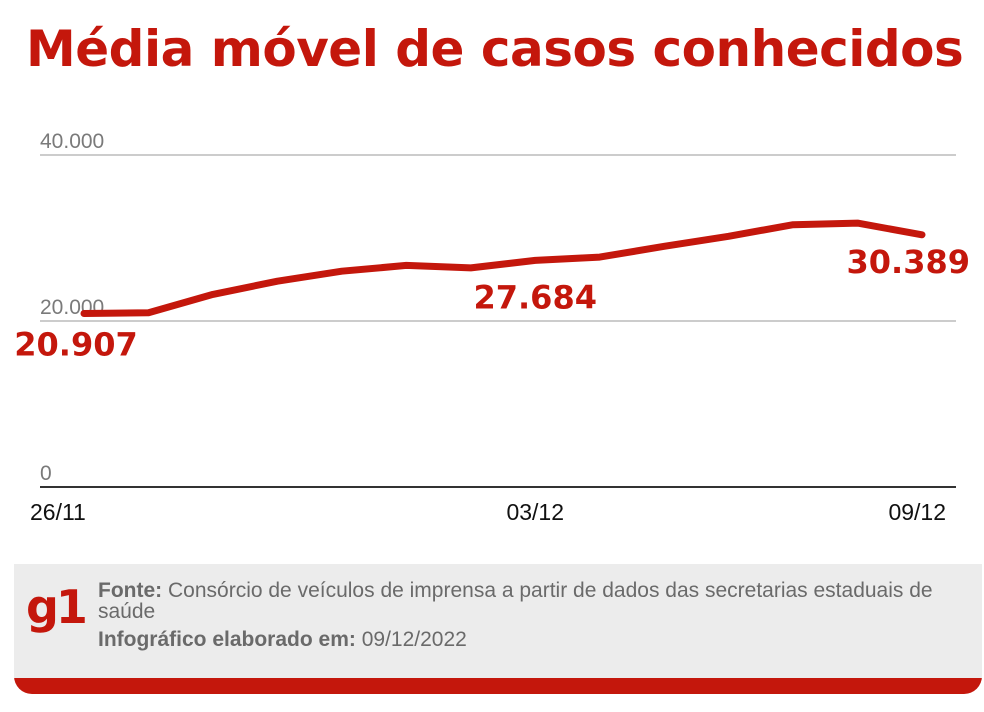 The height and width of the screenshot is (712, 984). What do you see at coordinates (75, 344) in the screenshot?
I see `data-label: 20.907` at bounding box center [75, 344].